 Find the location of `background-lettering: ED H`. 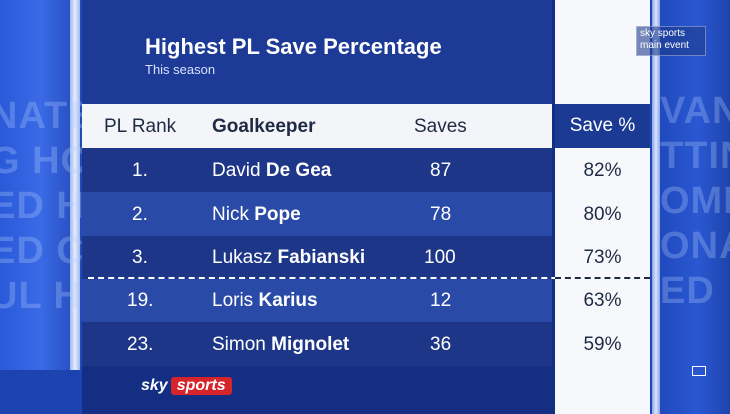

background-lettering: ED H is located at coordinates (42, 206).